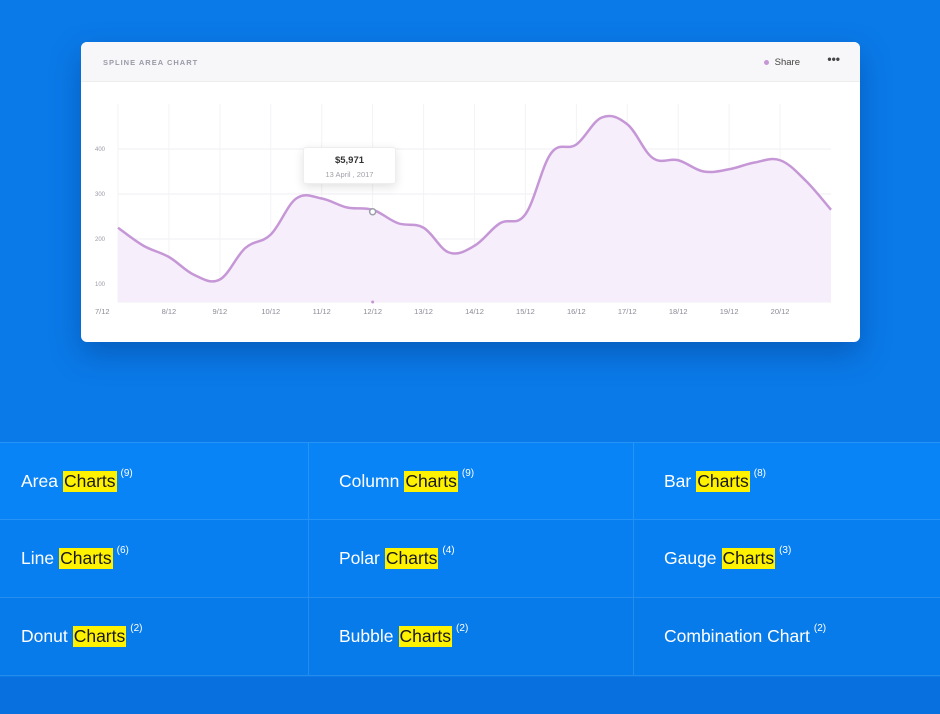  Describe the element at coordinates (372, 311) in the screenshot. I see `x-tick-label: 12/12` at that location.